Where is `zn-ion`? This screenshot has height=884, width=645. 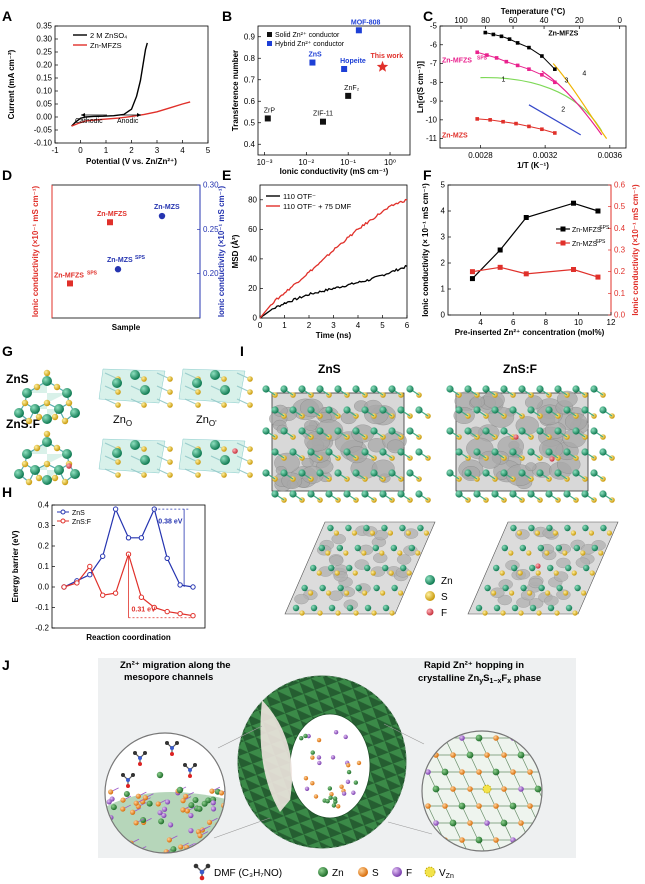
zn-ion is located at coordinates (180, 790).